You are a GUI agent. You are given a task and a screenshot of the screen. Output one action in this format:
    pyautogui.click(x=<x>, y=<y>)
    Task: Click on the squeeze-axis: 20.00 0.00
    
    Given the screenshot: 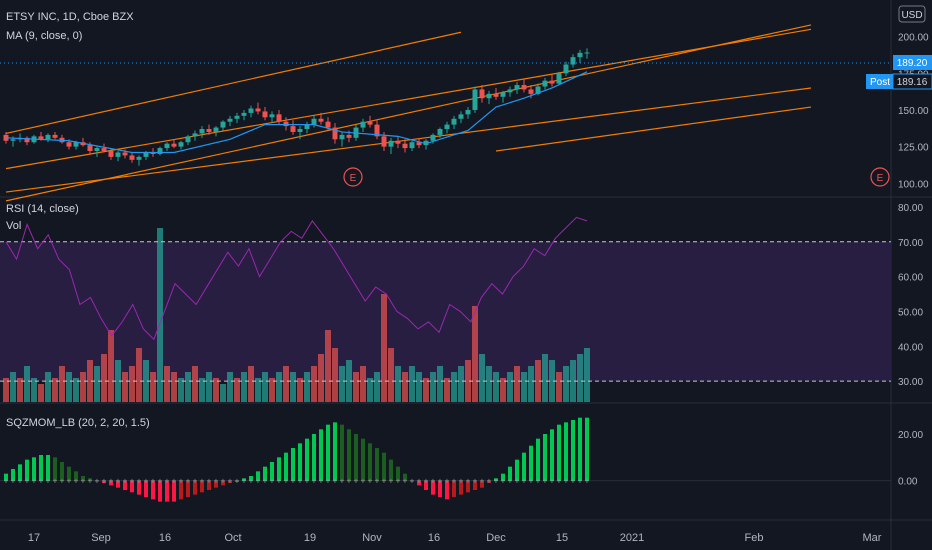 What is the action you would take?
    pyautogui.click(x=910, y=459)
    